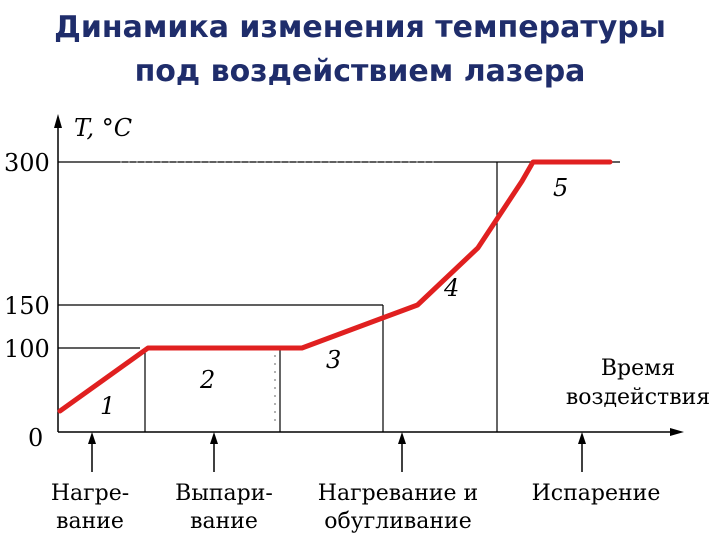  What do you see at coordinates (207, 380) in the screenshot?
I see `zone-number-2: 2` at bounding box center [207, 380].